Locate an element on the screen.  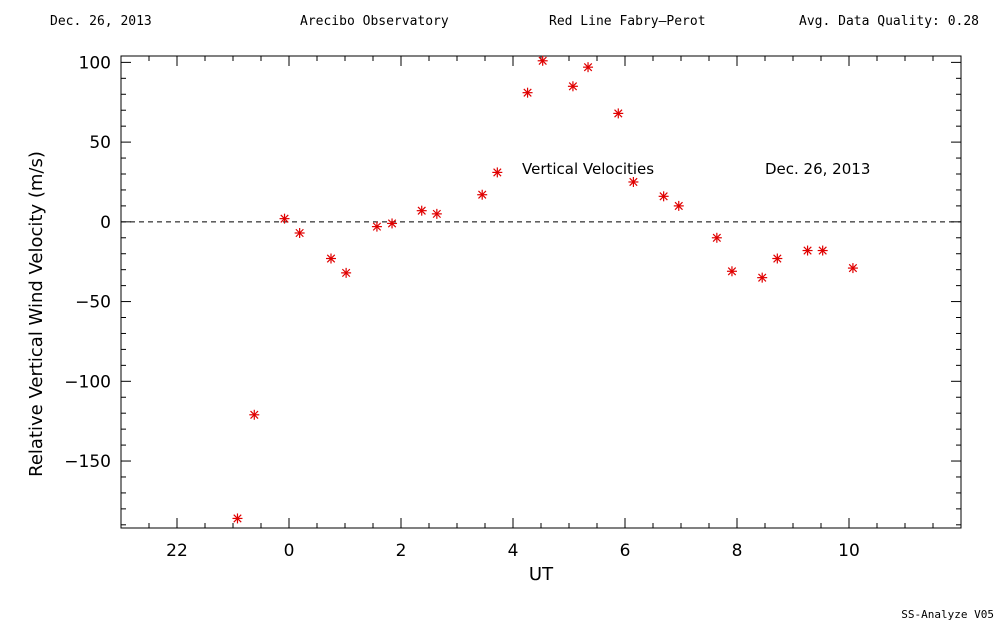
header-quality: Avg. Data Quality: 0.28 is located at coordinates (889, 21).